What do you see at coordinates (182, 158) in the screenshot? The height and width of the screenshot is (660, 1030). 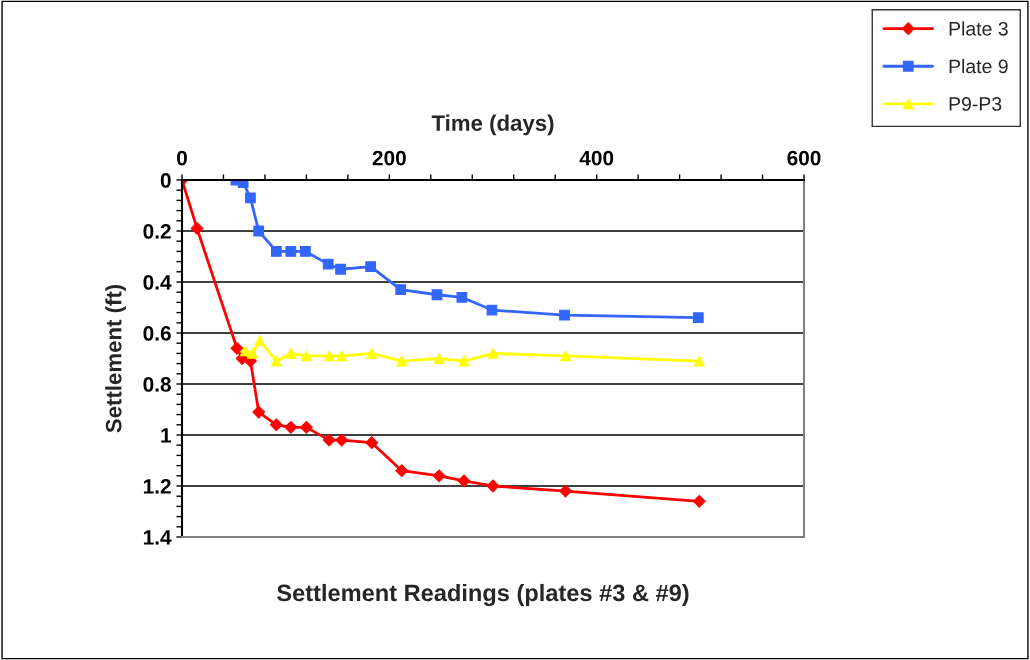 I see `x-tick-label: 0` at bounding box center [182, 158].